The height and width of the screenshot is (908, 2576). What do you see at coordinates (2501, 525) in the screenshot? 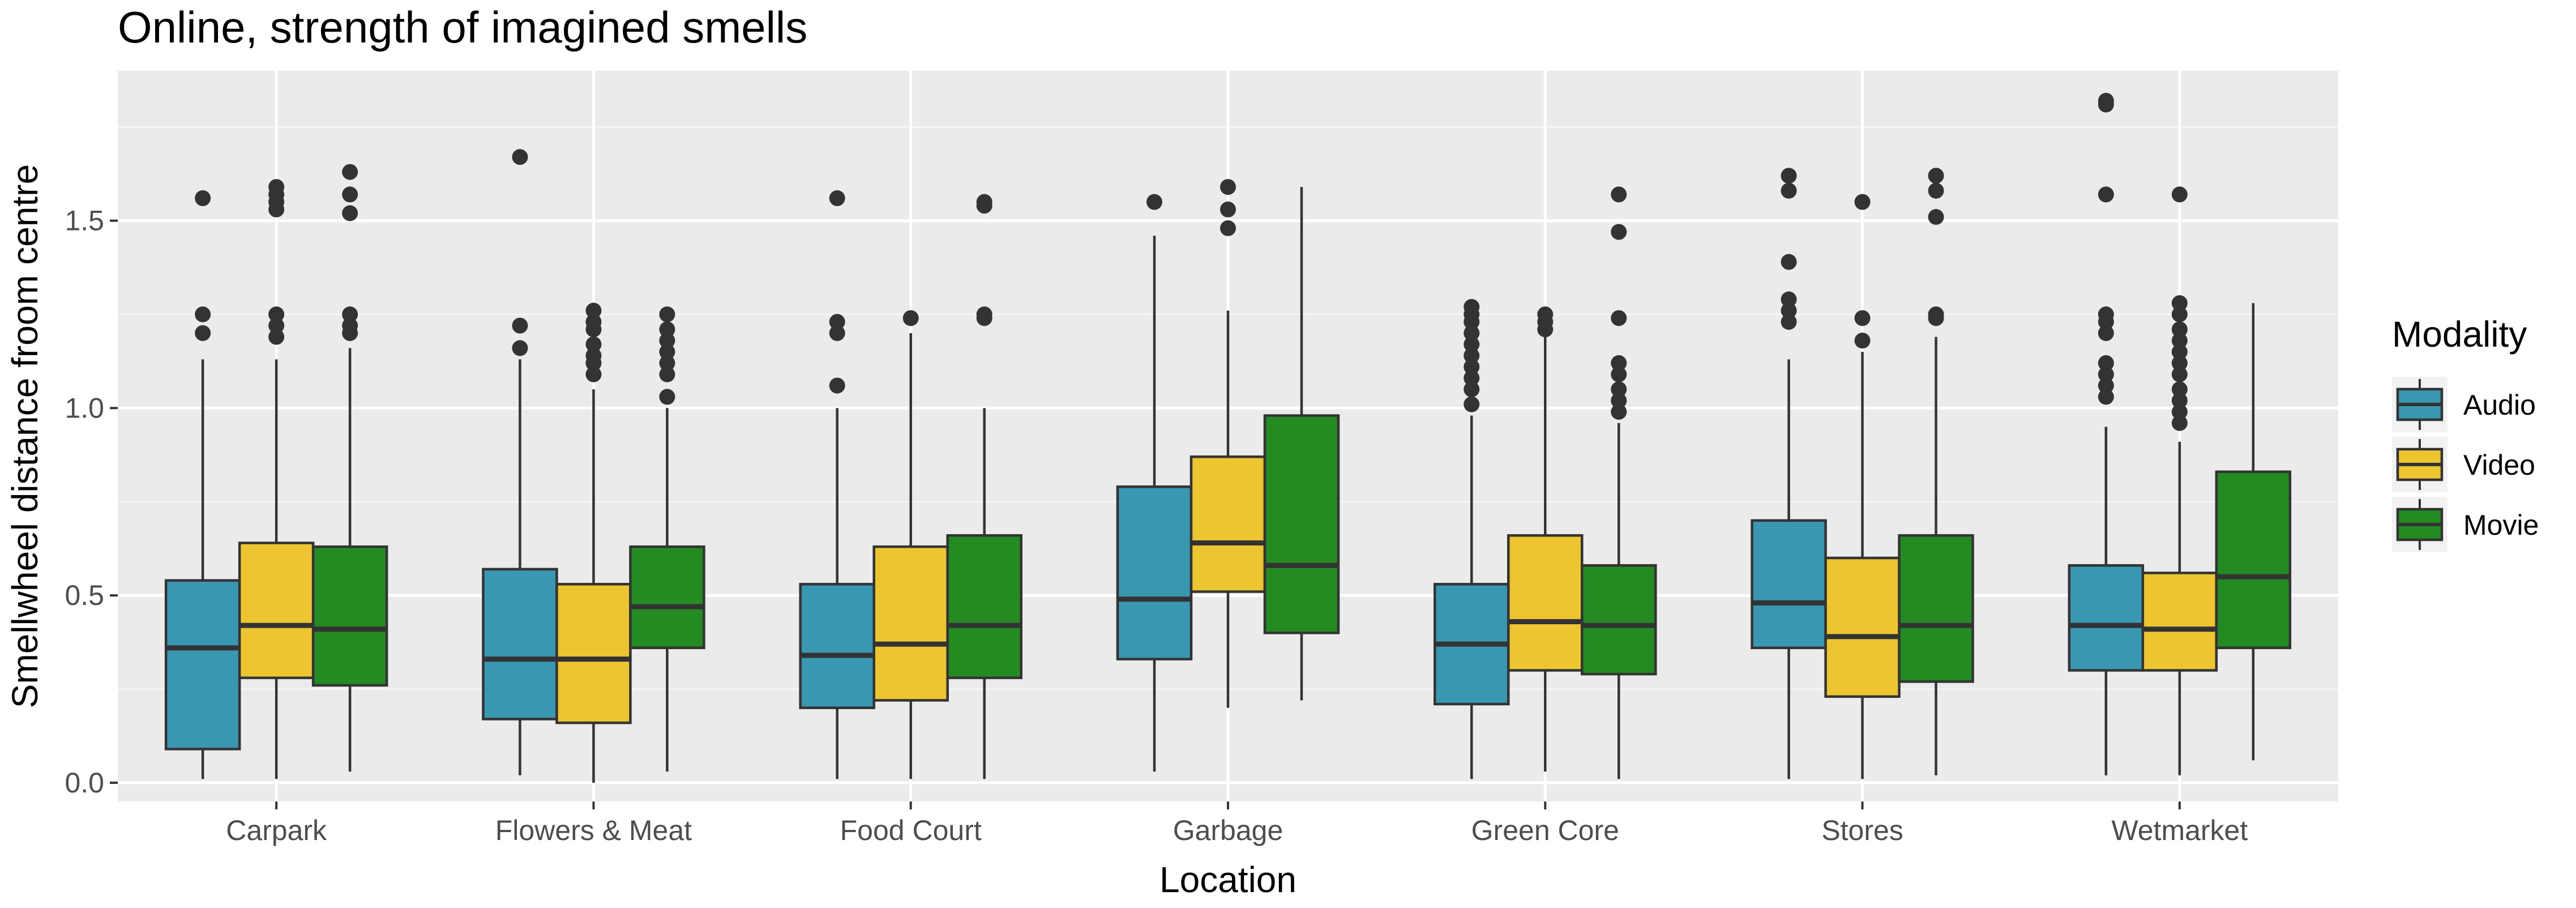
I see `legend-label: Movie` at bounding box center [2501, 525].